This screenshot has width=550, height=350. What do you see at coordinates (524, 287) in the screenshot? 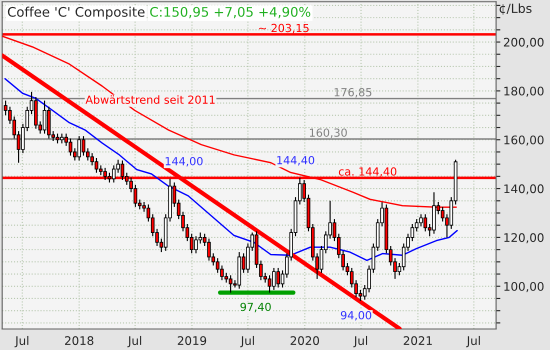
I see `y-tick-label: 100,00` at bounding box center [524, 287].